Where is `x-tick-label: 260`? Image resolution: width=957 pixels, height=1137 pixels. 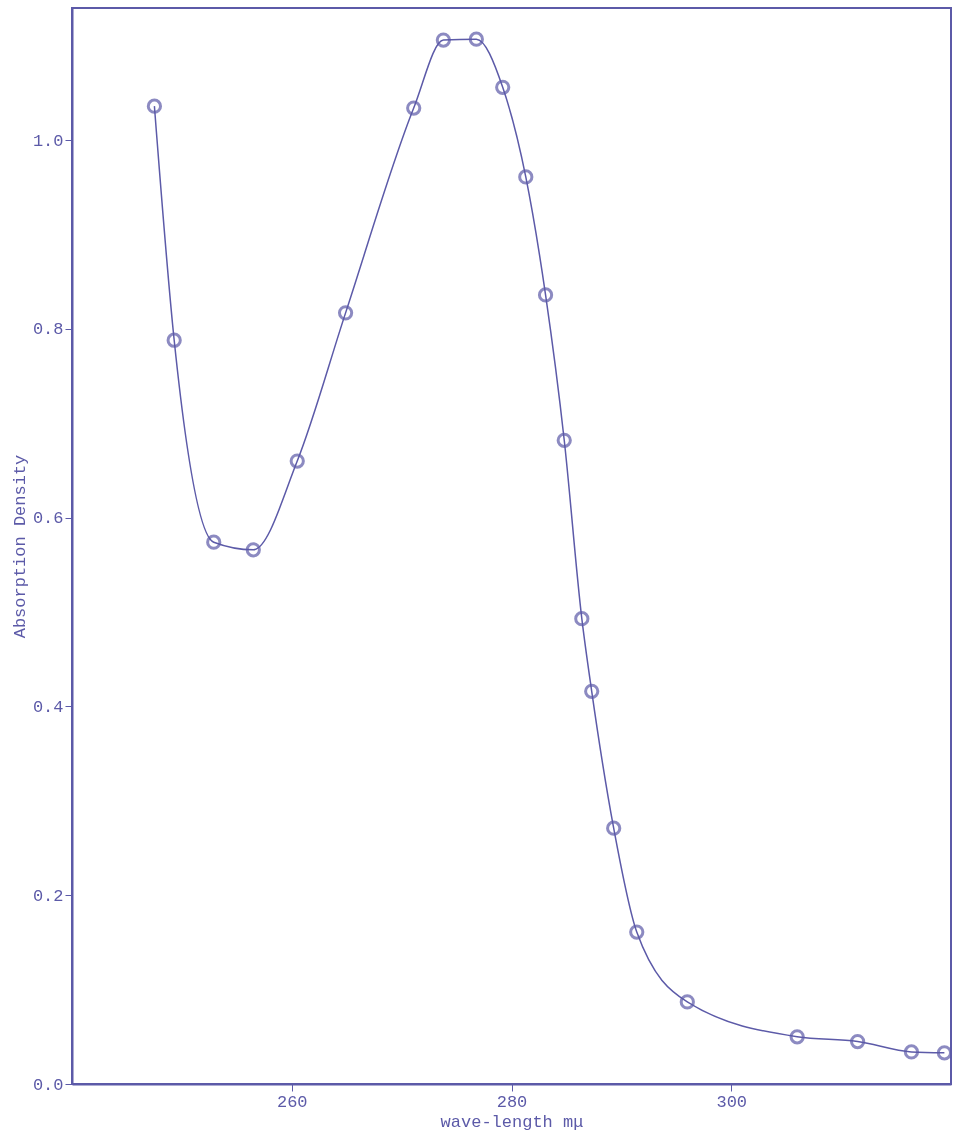 x-tick-label: 260 is located at coordinates (292, 1102).